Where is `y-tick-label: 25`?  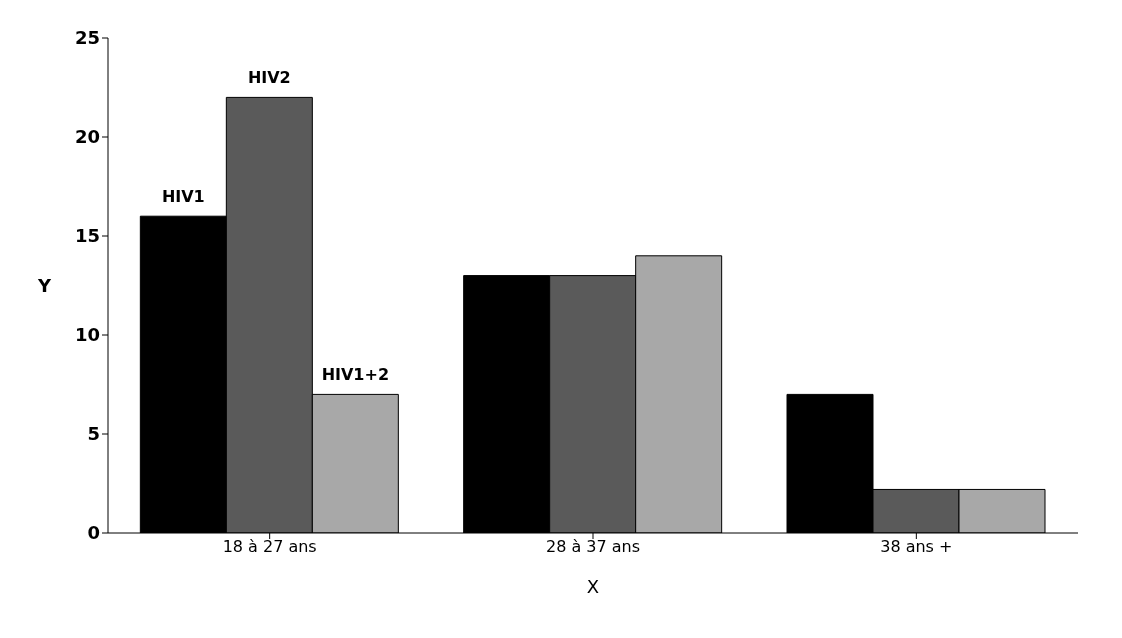
y-tick-label: 25 is located at coordinates (87, 38).